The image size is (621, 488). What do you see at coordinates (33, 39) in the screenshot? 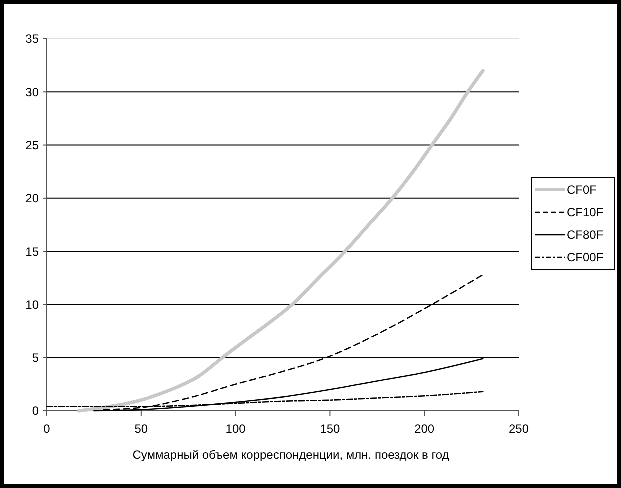
I see `y-tick-label: 35` at bounding box center [33, 39].